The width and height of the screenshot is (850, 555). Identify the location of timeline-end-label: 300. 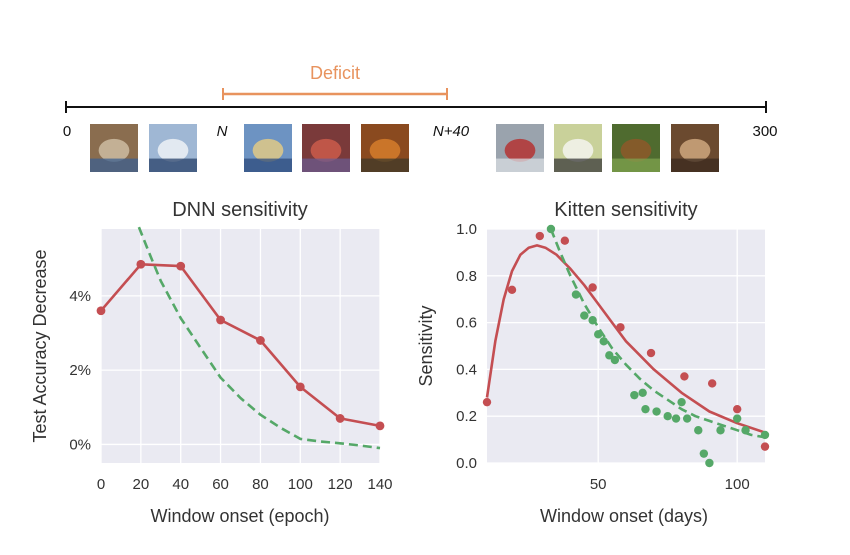
(764, 131).